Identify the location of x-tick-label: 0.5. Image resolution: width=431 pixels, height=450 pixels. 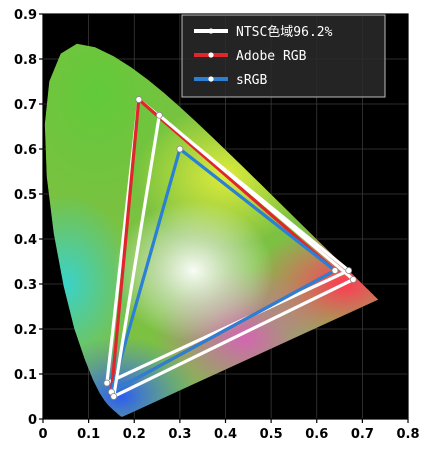
(271, 434).